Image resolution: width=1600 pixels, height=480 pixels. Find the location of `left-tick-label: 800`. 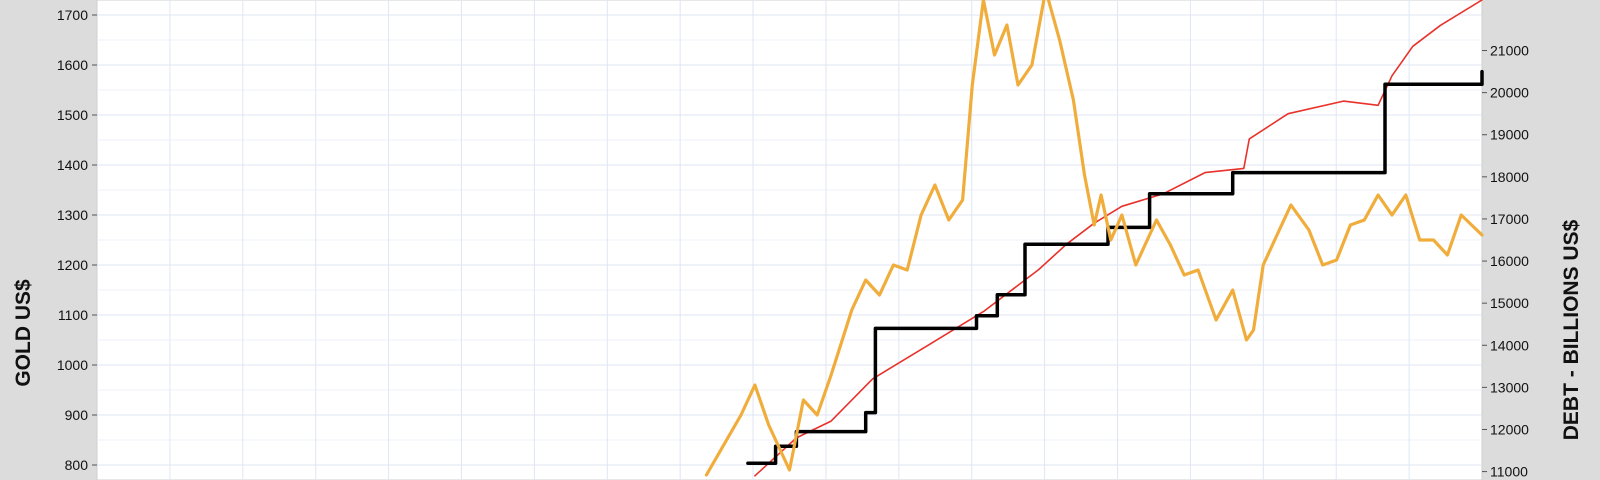

left-tick-label: 800 is located at coordinates (77, 465).